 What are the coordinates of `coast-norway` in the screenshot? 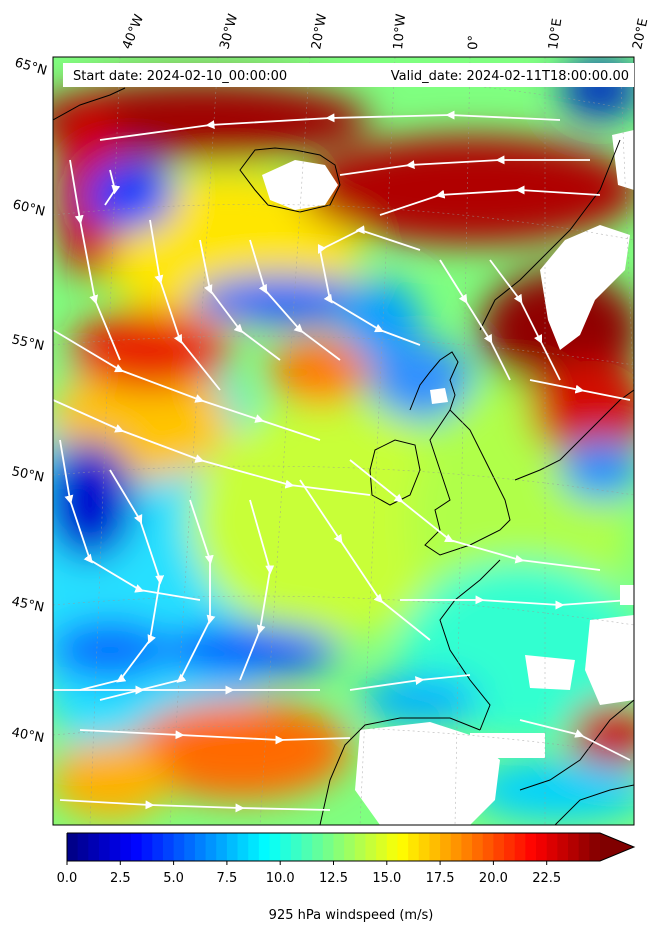 It's located at (550, 235).